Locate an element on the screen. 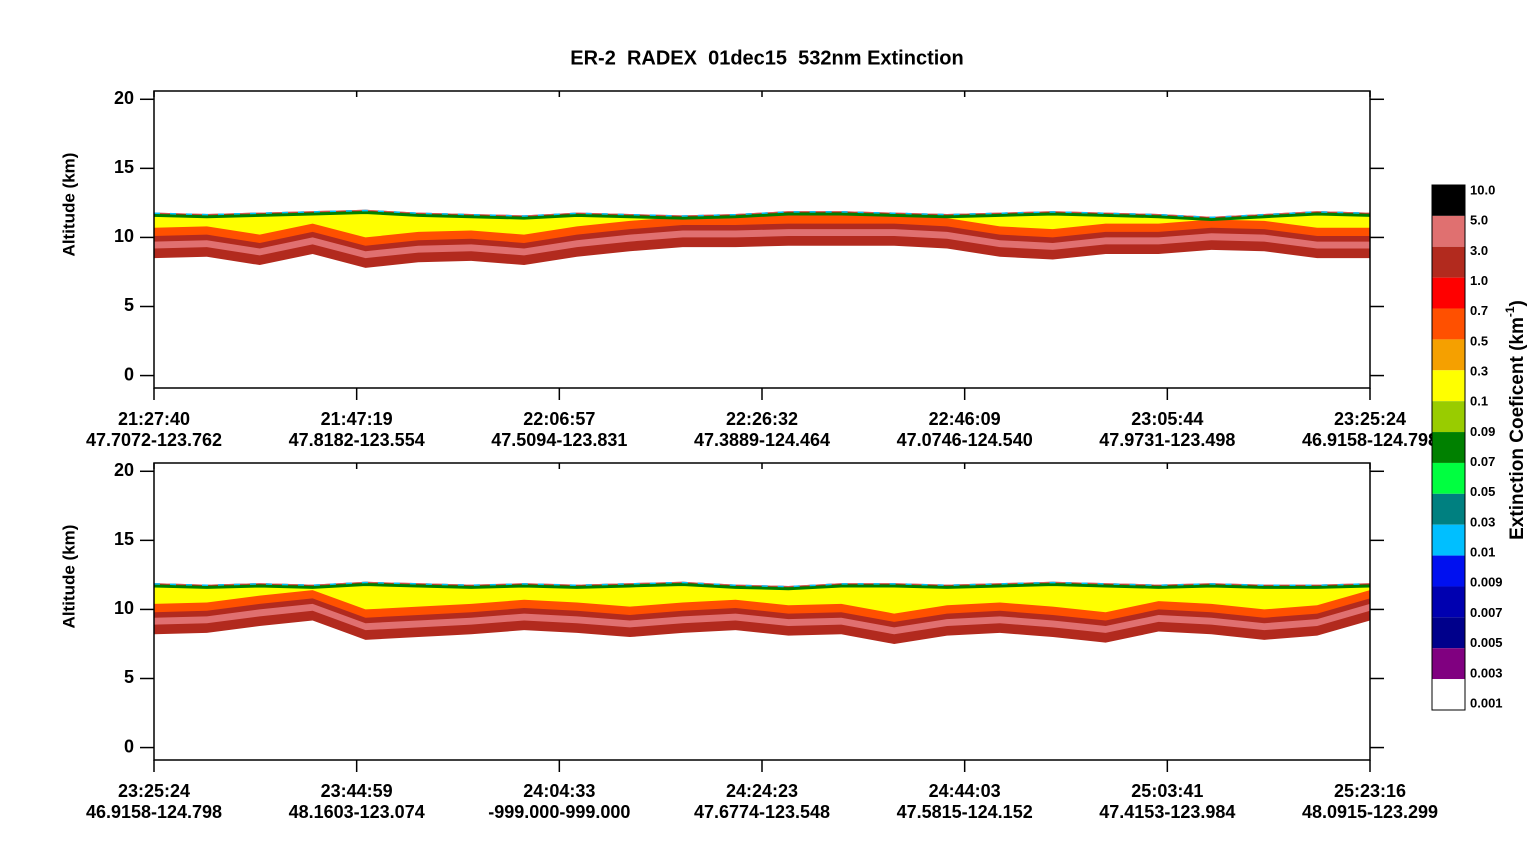 This screenshot has height=845, width=1540. colorbar-title: Extinction Coeficent (km-1) is located at coordinates (1515, 420).